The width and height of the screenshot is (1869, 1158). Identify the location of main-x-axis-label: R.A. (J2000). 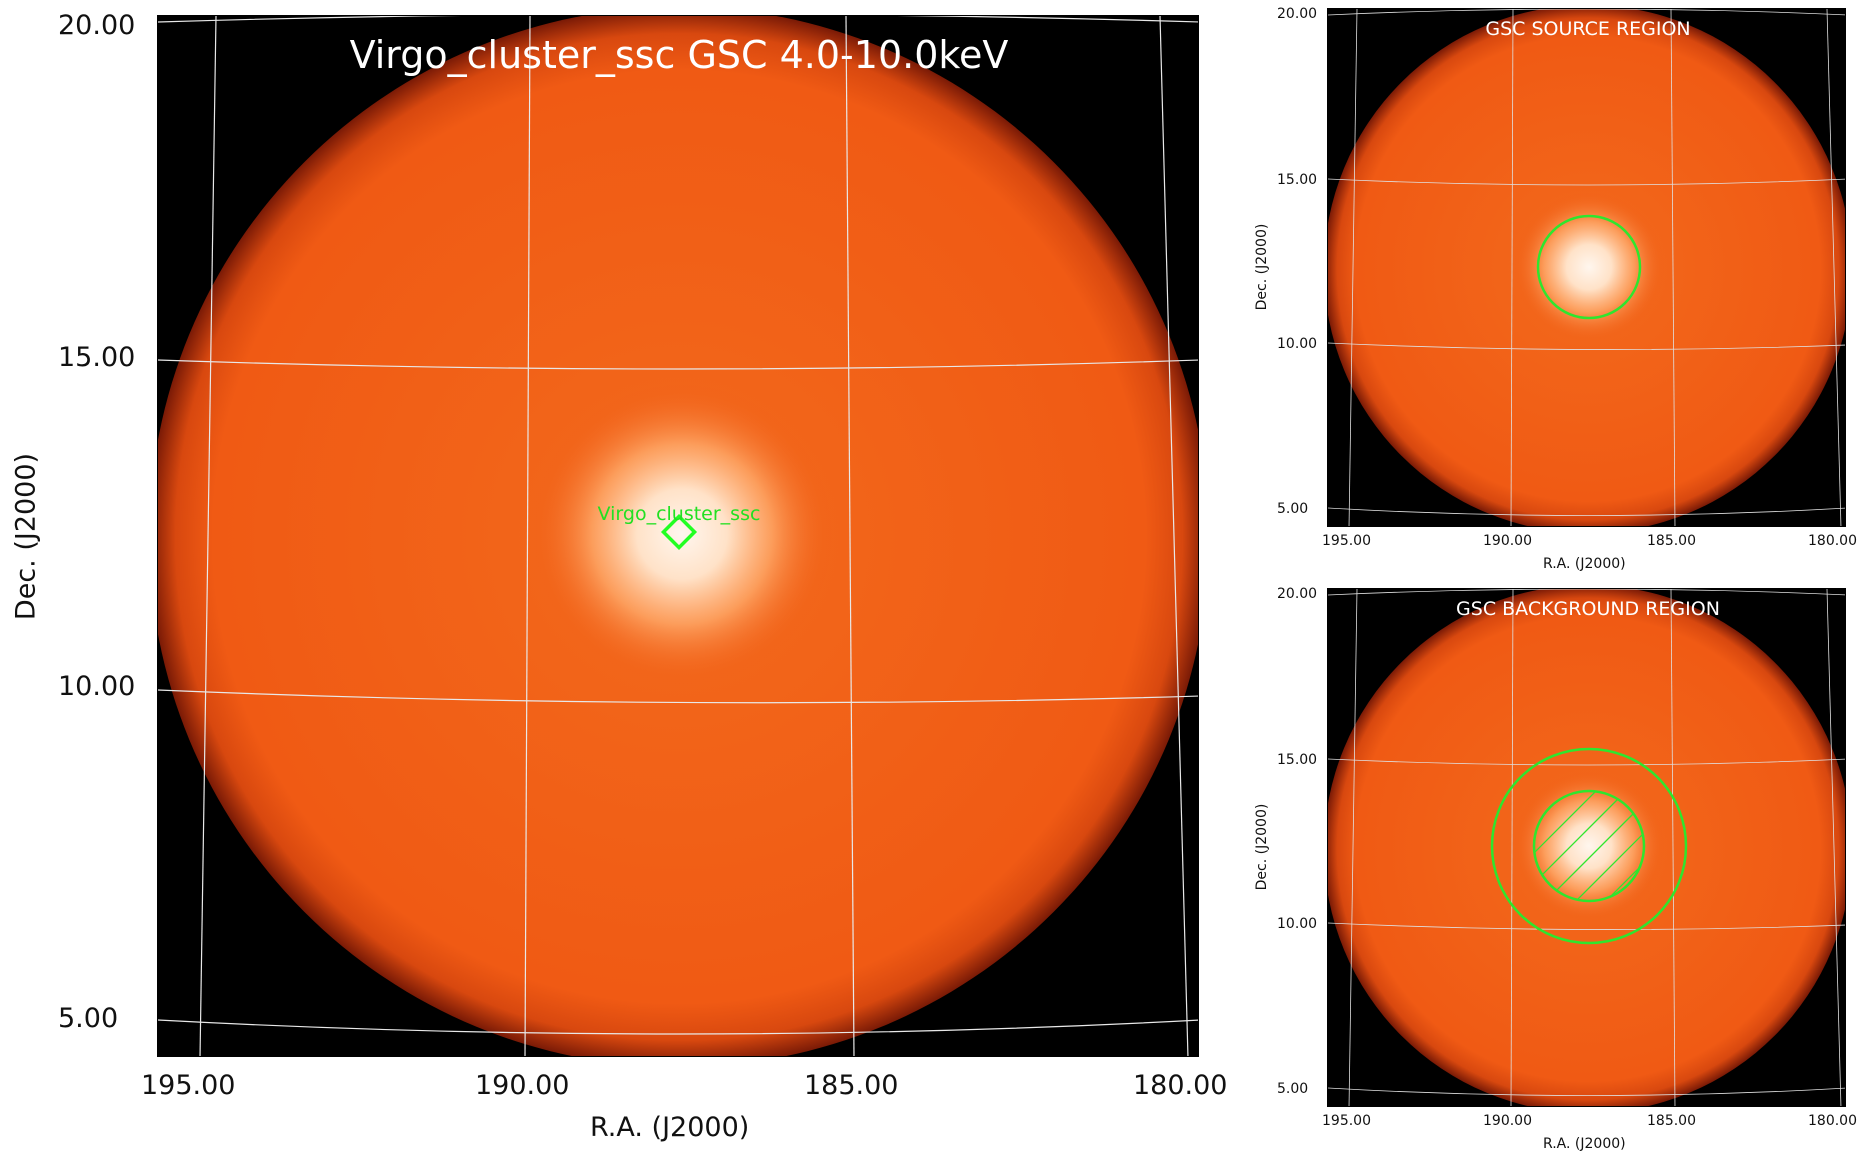
(670, 1127).